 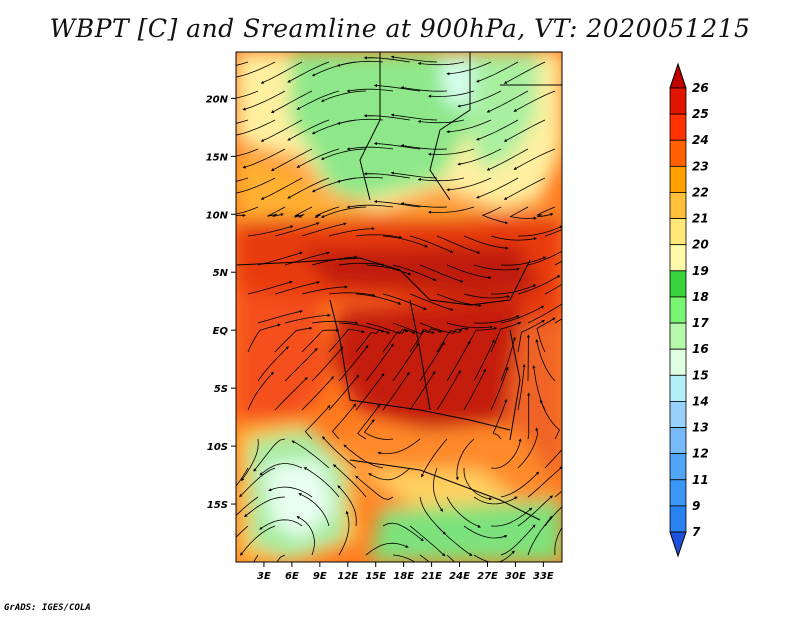 What do you see at coordinates (700, 166) in the screenshot?
I see `colorbar-label: 23` at bounding box center [700, 166].